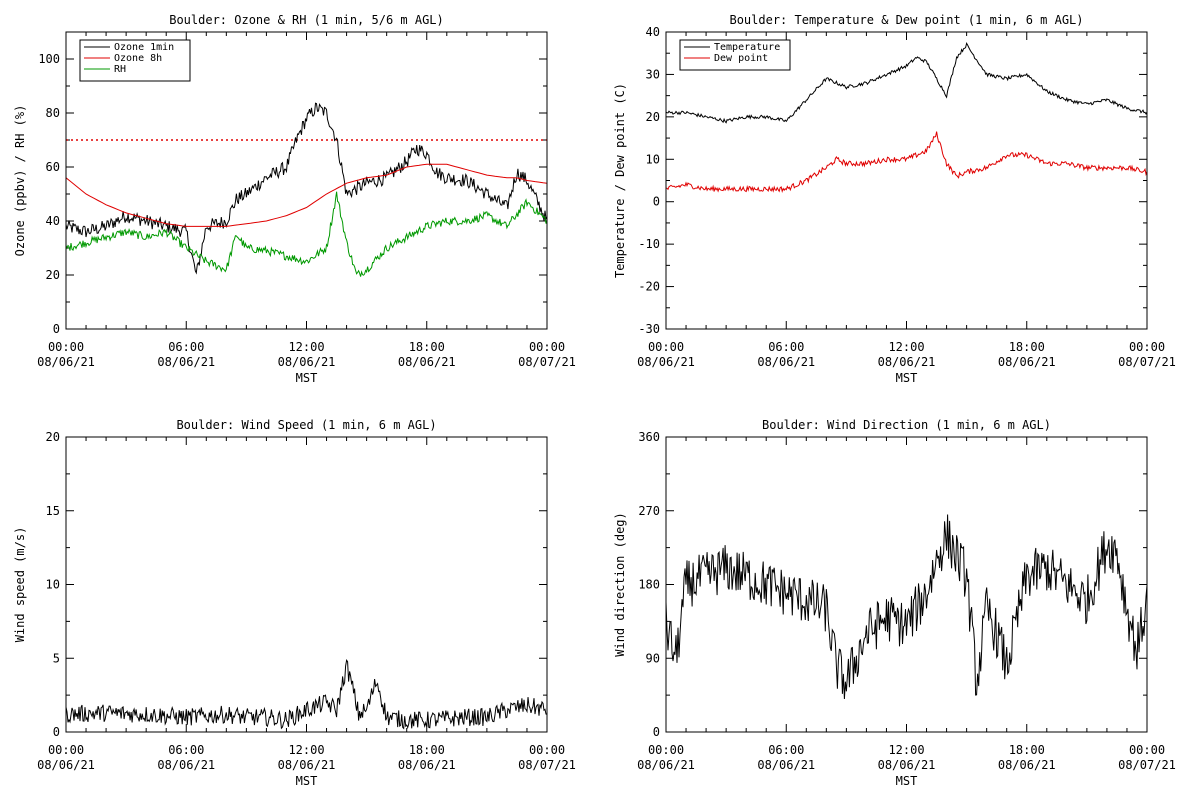 Image resolution: width=1200 pixels, height=800 pixels. I want to click on legend-label: Ozone 1min, so click(144, 47).